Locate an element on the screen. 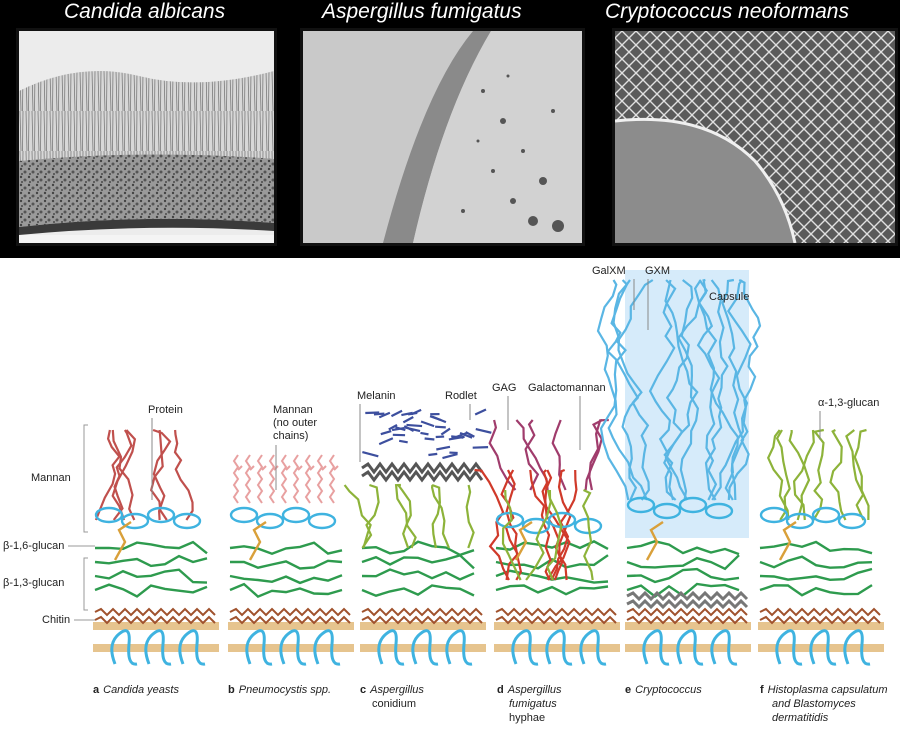  annotation-galactomannan: Galactomannan is located at coordinates (567, 388).